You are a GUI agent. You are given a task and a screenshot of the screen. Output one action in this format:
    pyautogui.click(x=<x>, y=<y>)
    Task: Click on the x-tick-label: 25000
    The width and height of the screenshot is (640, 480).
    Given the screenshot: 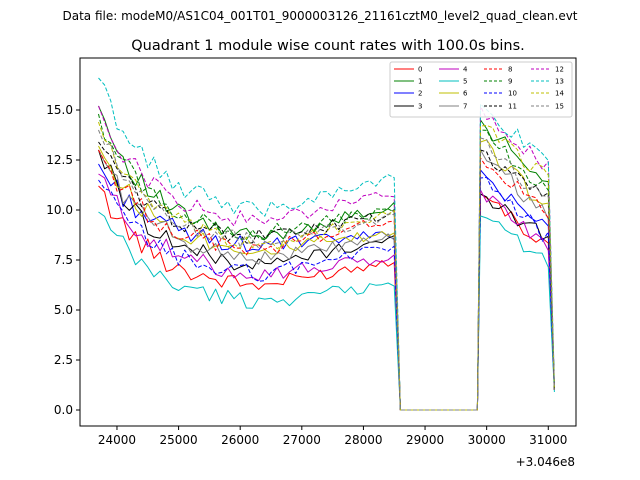 What is the action you would take?
    pyautogui.click(x=178, y=440)
    